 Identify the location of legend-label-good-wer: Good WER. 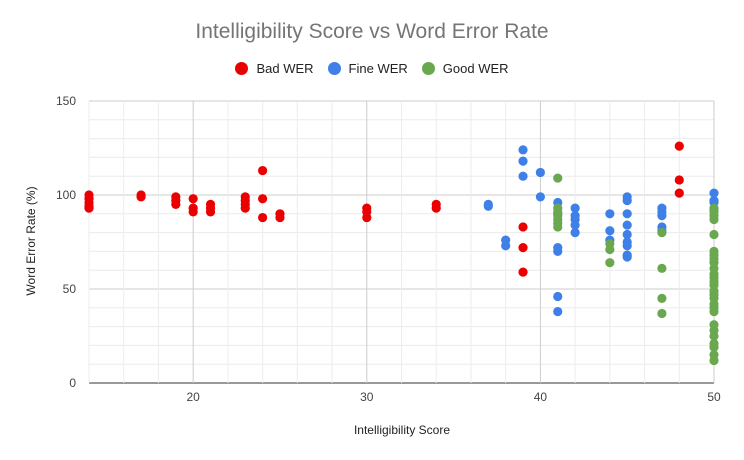
(475, 68).